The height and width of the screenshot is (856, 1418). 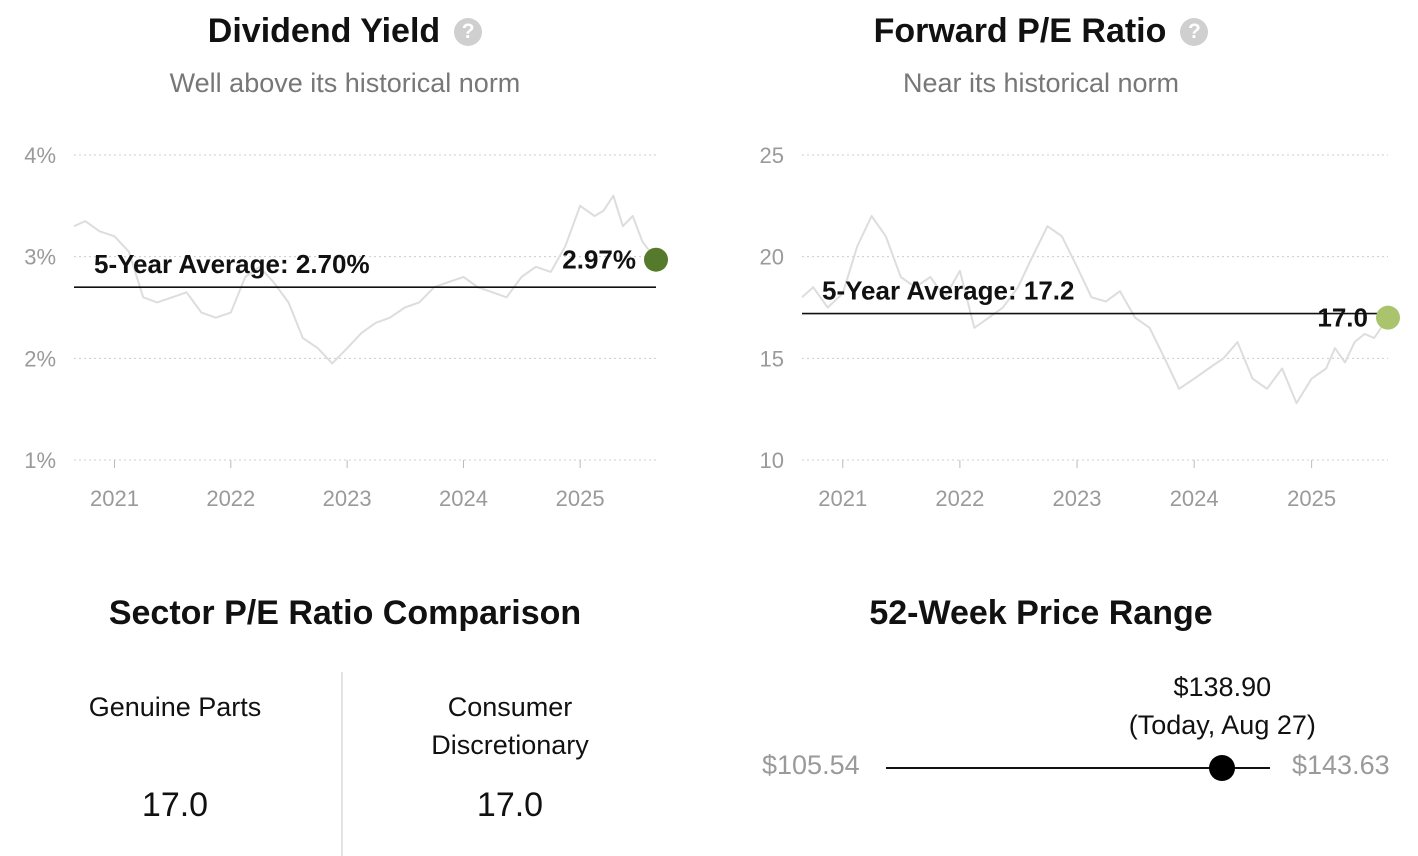 What do you see at coordinates (40, 155) in the screenshot?
I see `y-tick-label: 4%` at bounding box center [40, 155].